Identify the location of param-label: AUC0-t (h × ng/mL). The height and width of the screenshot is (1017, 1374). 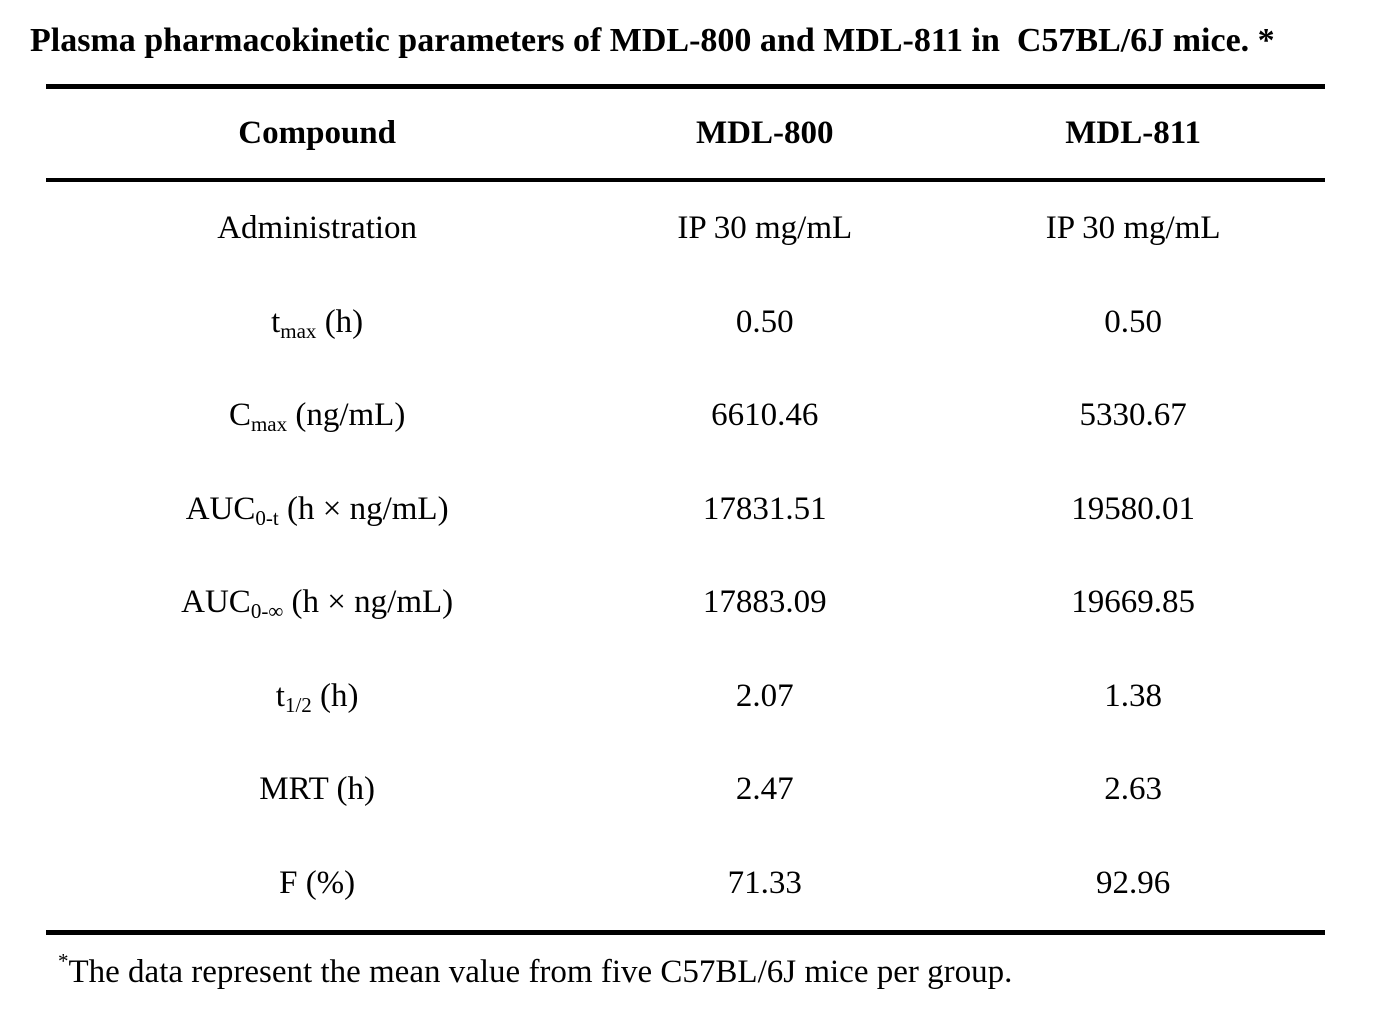
(317, 510).